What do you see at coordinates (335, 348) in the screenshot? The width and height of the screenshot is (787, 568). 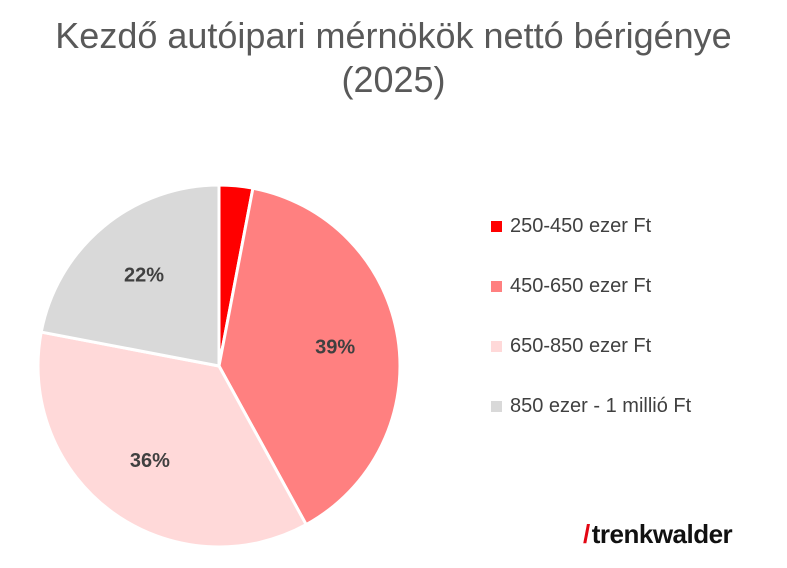 I see `data-label-450-650-ezer-ft: 39%` at bounding box center [335, 348].